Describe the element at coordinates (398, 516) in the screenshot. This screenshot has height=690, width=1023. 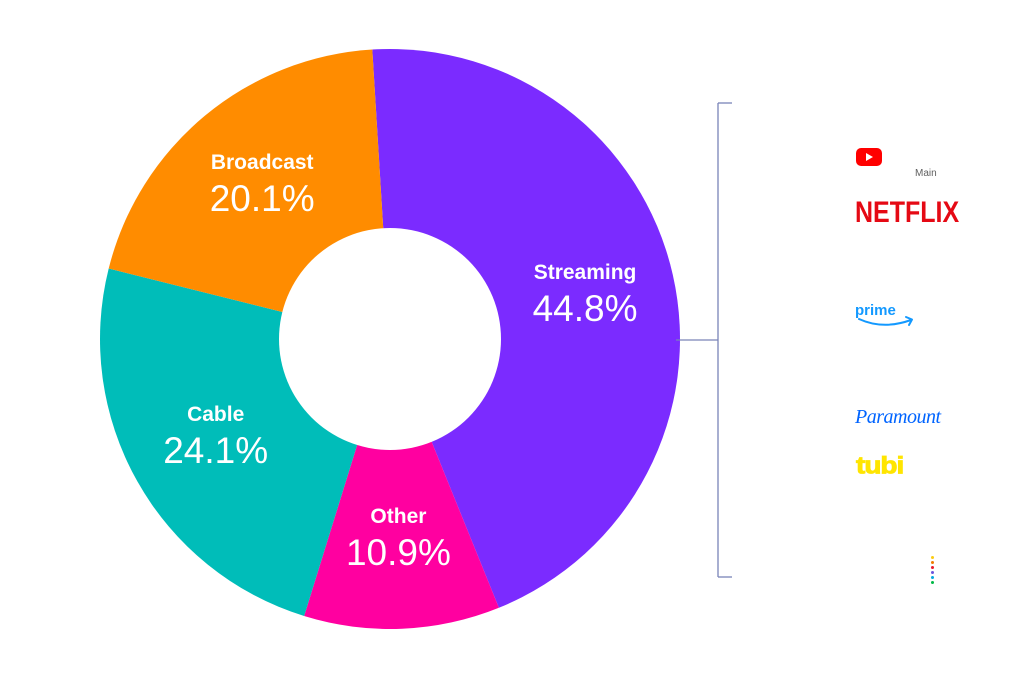
I see `slice-name-other: Other` at that location.